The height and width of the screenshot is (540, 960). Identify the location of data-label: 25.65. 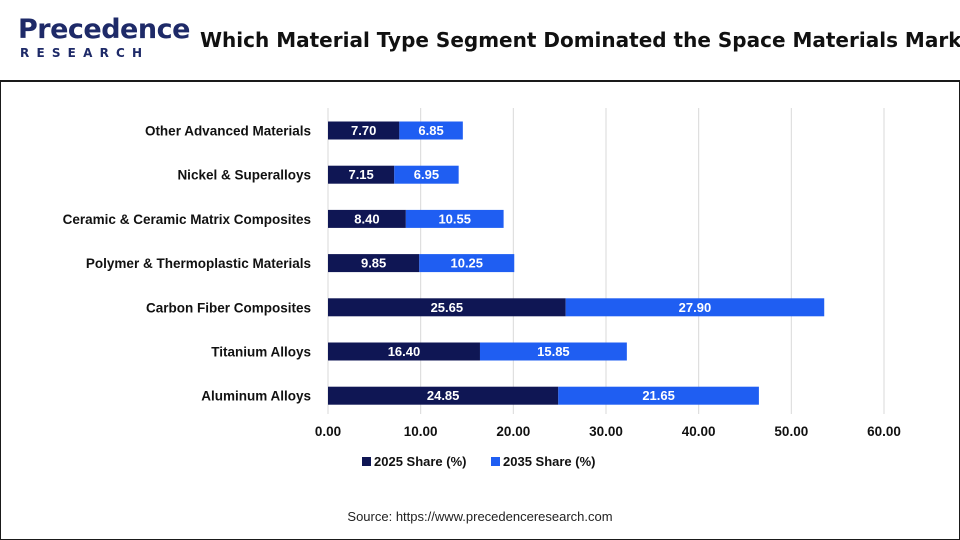
(447, 307).